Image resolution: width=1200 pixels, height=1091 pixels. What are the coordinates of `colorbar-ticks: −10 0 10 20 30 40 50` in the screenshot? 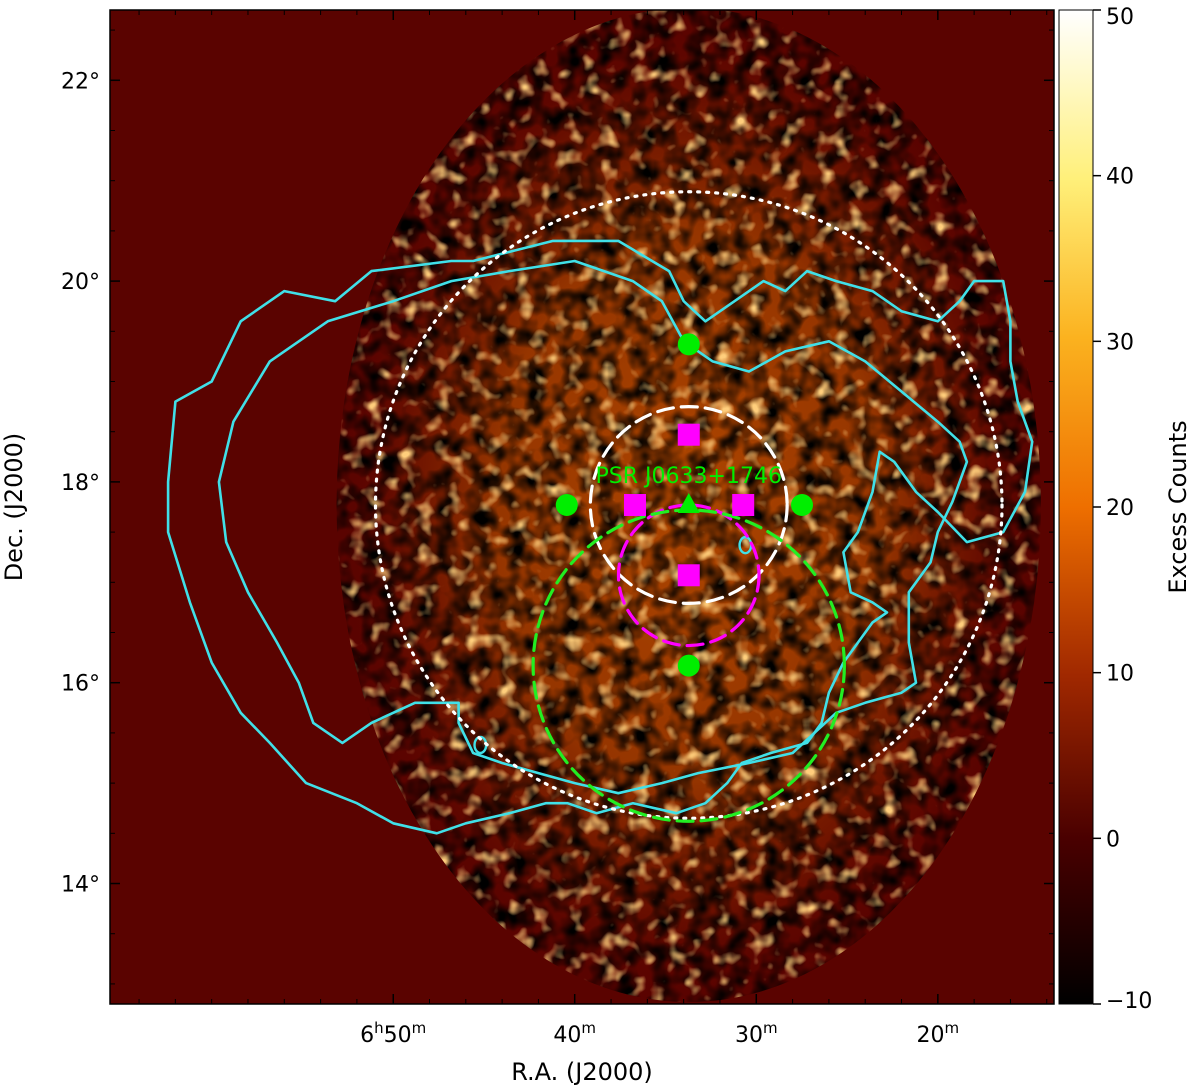 It's located at (1122, 509).